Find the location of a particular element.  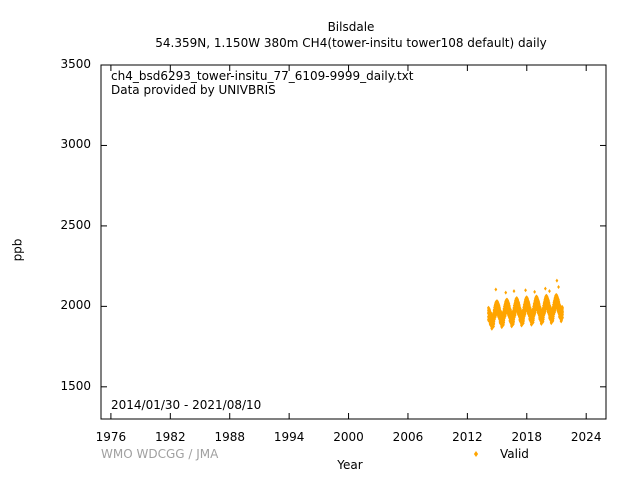

y-tick-label: 3000 is located at coordinates (75, 144).